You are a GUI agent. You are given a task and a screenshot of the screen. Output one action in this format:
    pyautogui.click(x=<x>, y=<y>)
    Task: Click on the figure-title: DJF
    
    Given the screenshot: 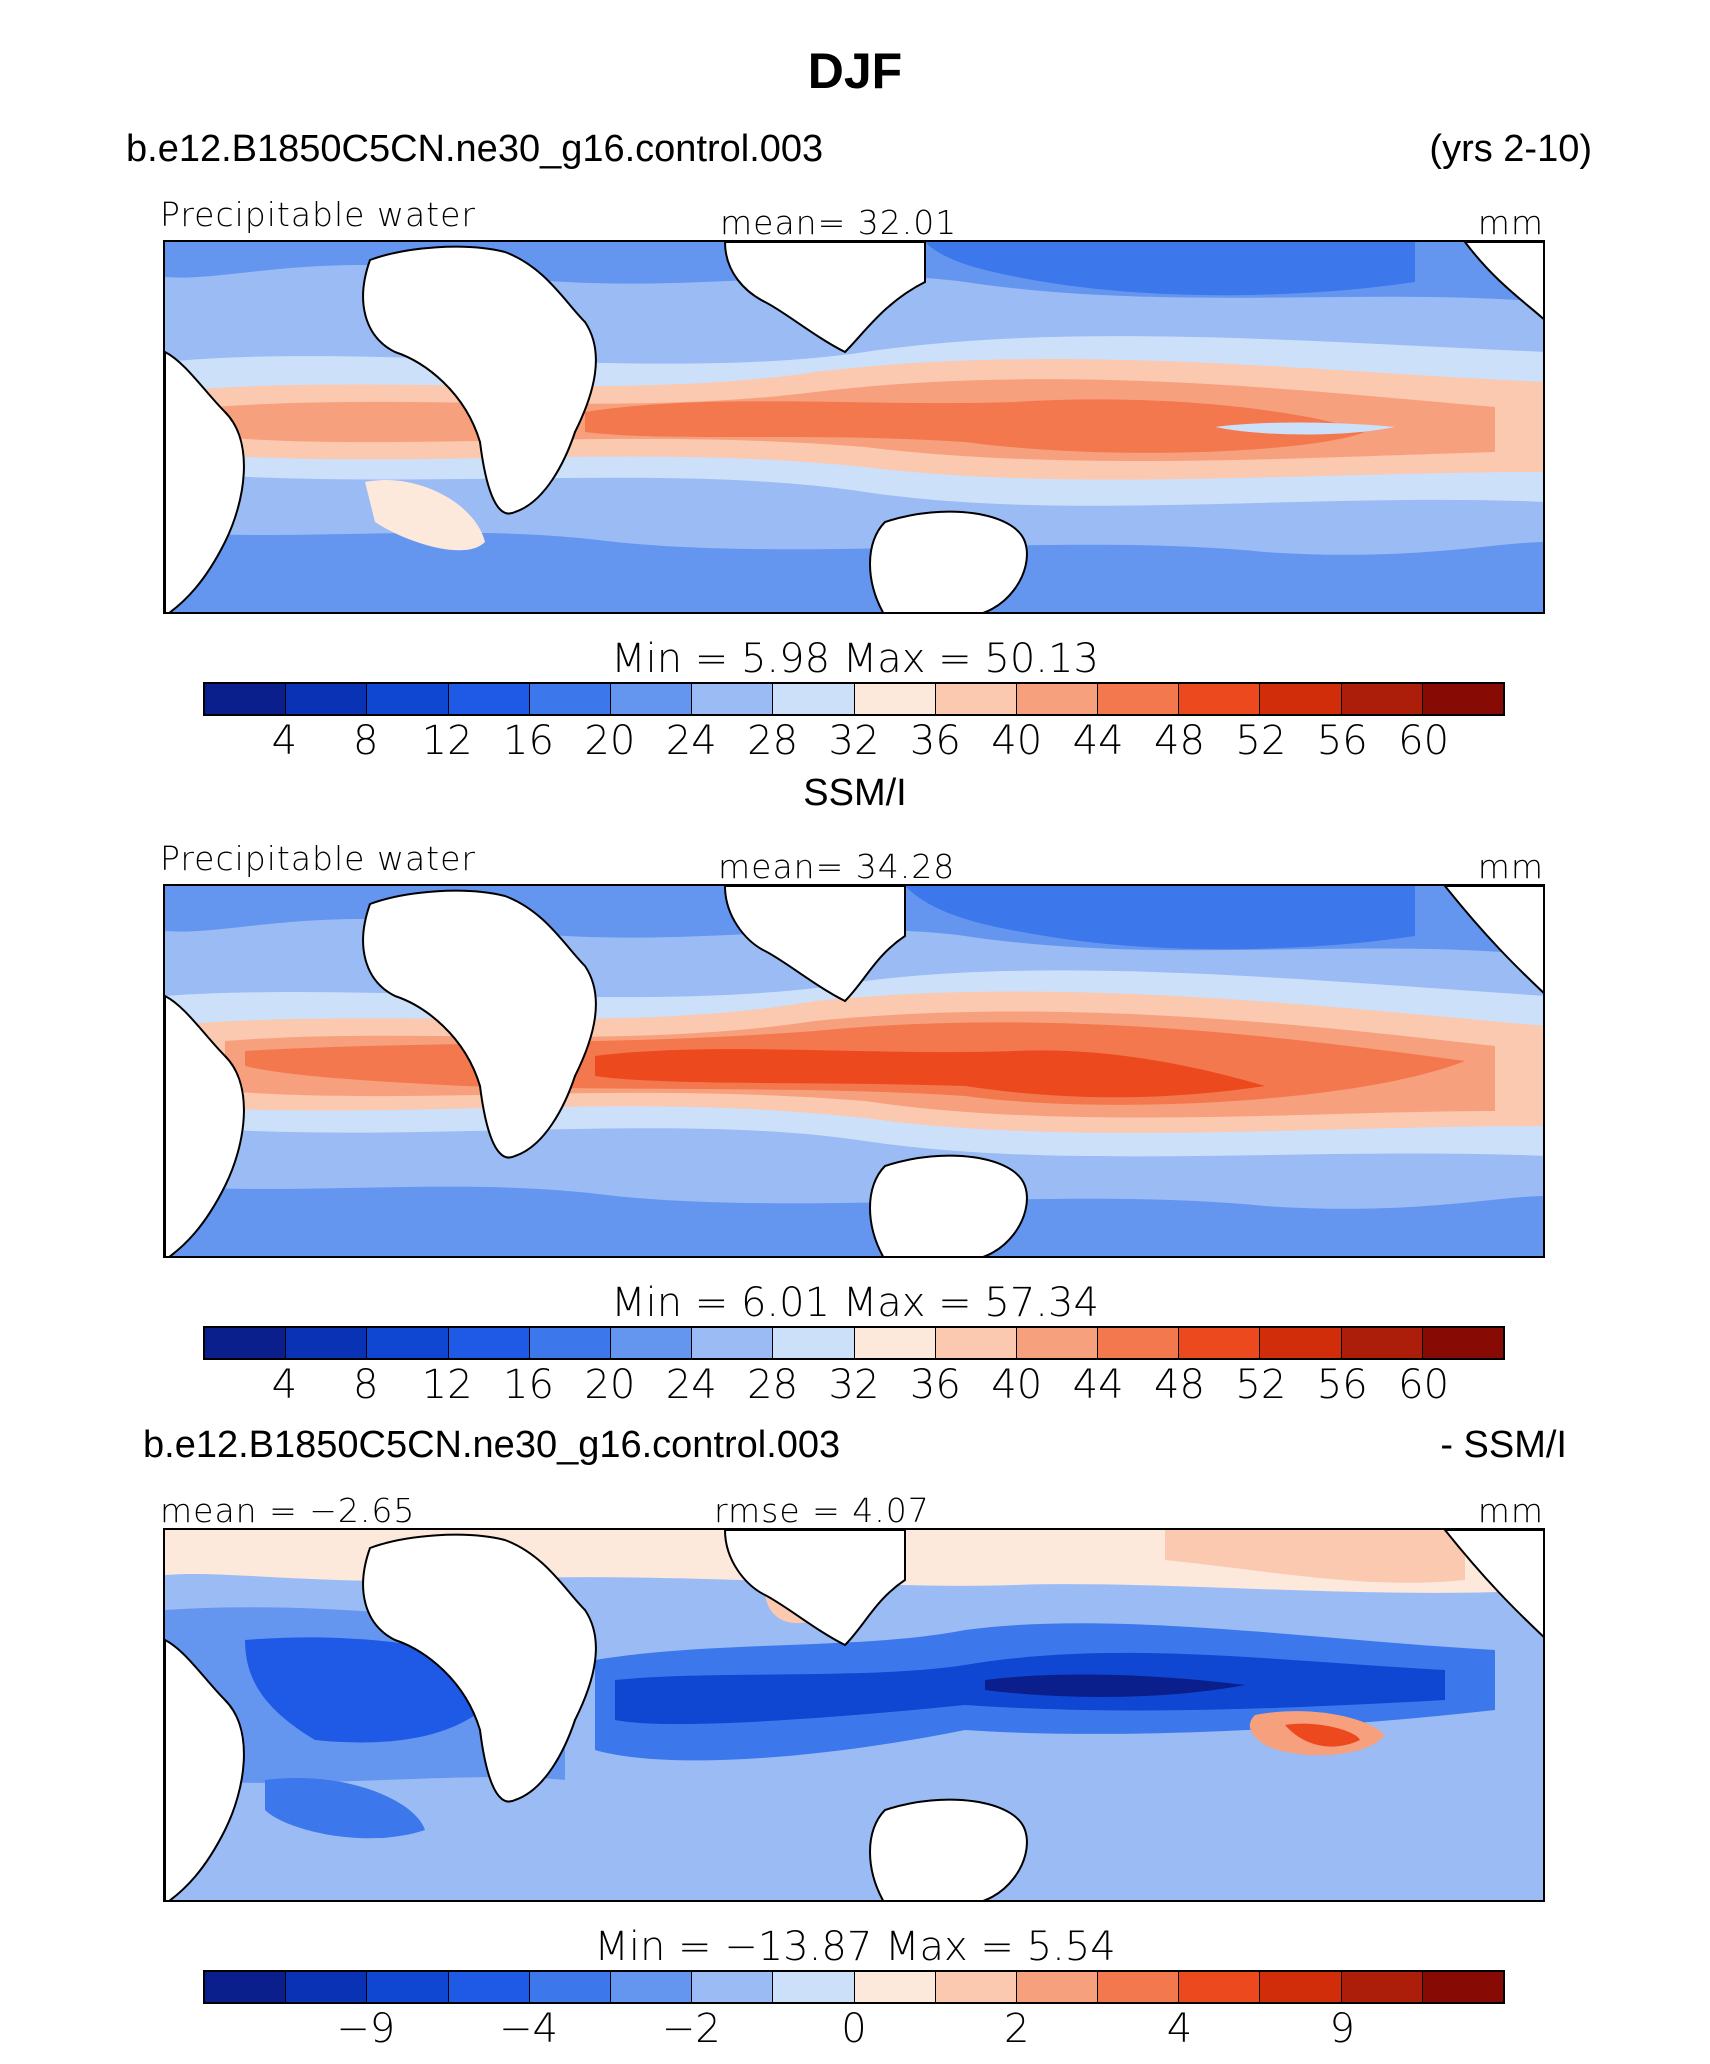 What is the action you would take?
    pyautogui.click(x=855, y=71)
    